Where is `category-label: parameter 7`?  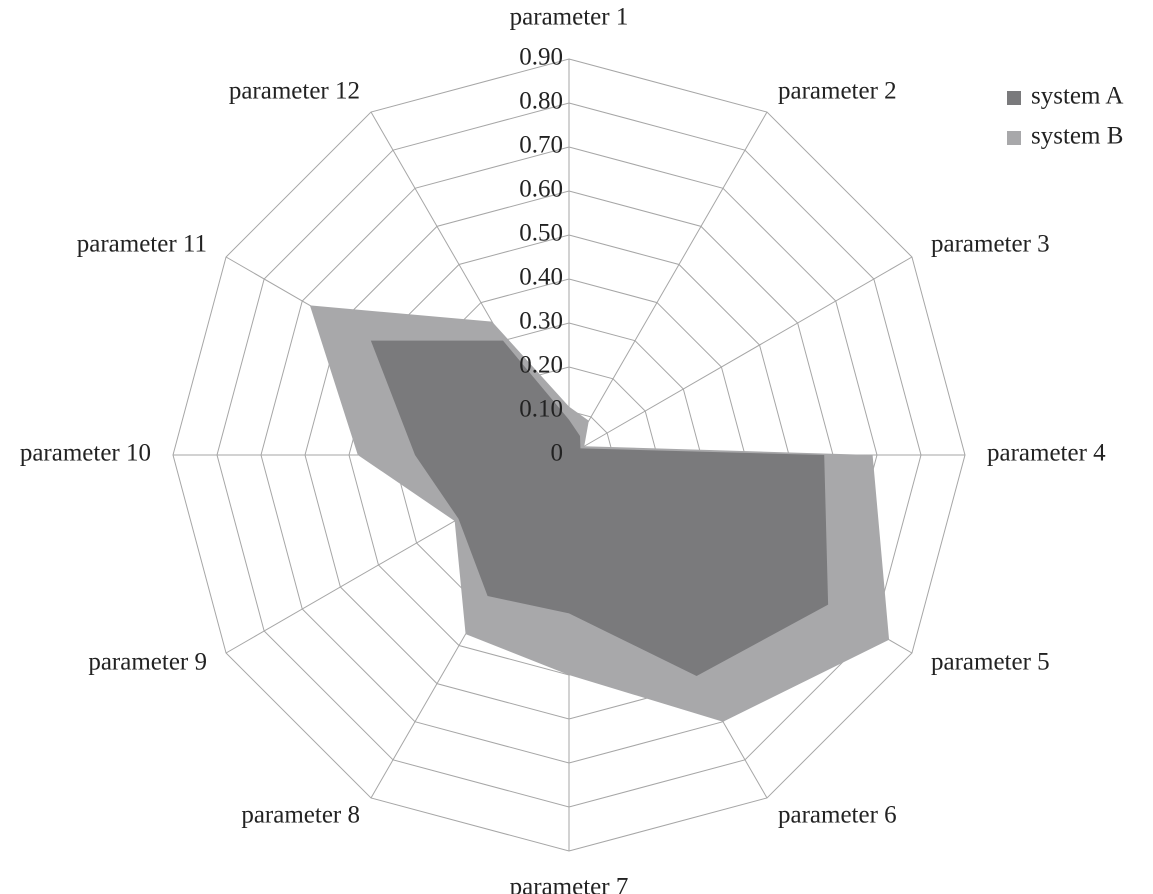 category-label: parameter 7 is located at coordinates (569, 884).